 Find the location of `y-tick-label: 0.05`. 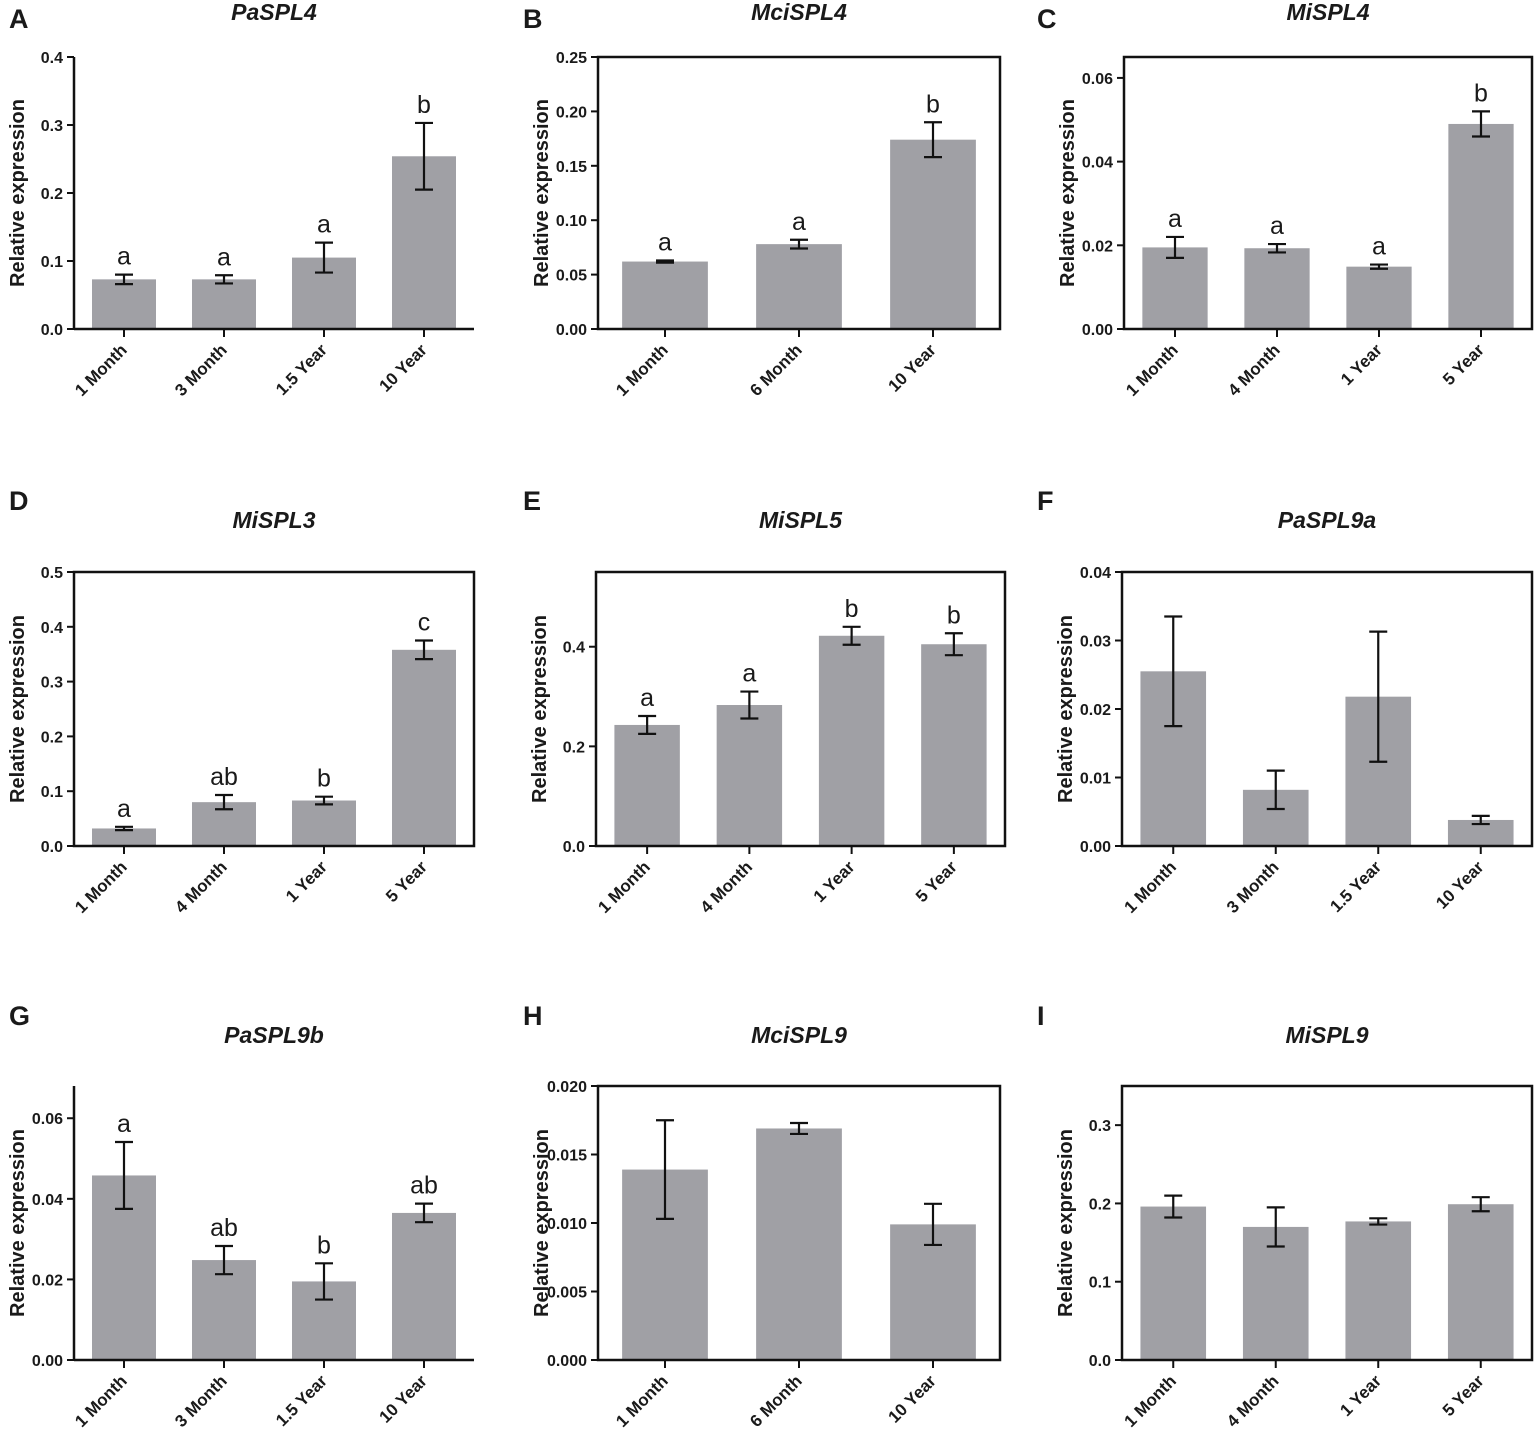

y-tick-label: 0.05 is located at coordinates (571, 276).